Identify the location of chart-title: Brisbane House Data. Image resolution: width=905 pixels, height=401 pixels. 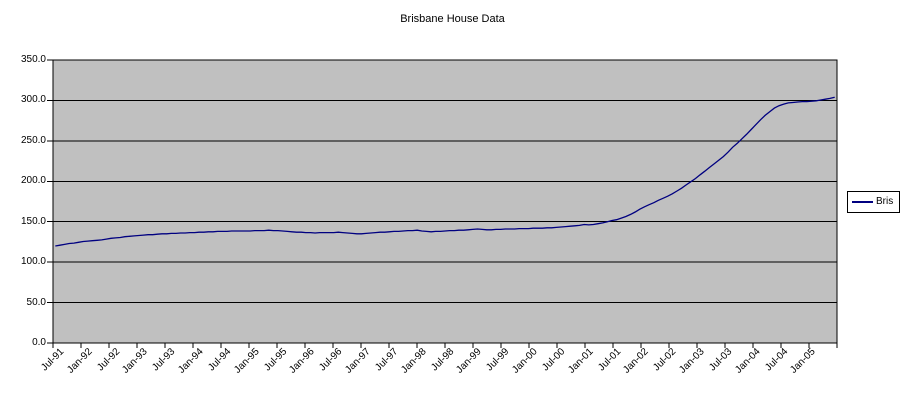
(452, 19).